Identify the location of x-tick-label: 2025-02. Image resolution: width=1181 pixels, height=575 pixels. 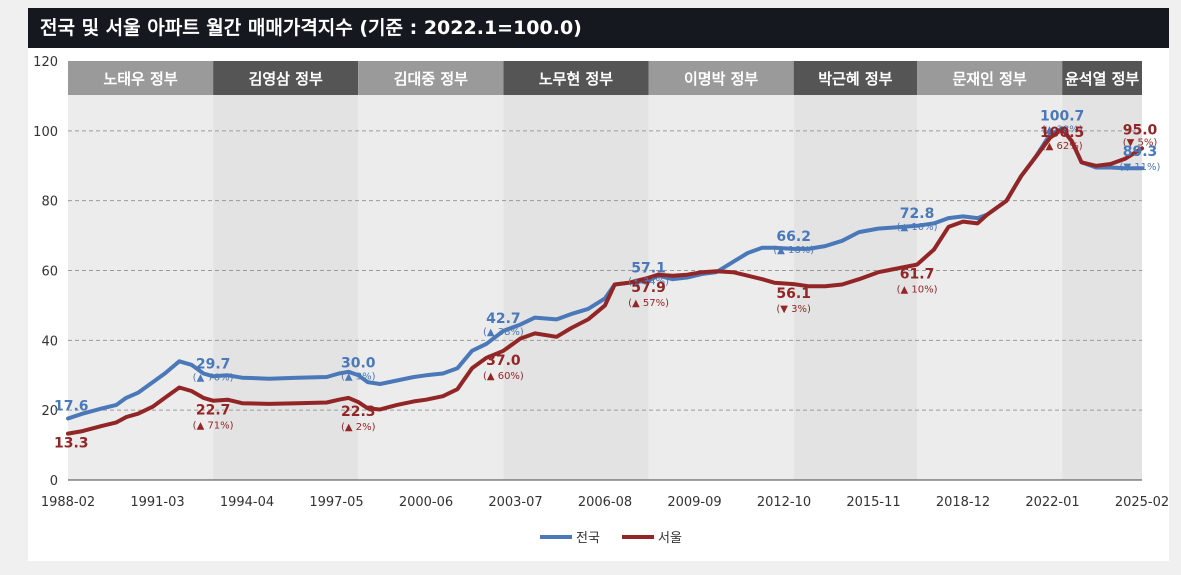
(1142, 502).